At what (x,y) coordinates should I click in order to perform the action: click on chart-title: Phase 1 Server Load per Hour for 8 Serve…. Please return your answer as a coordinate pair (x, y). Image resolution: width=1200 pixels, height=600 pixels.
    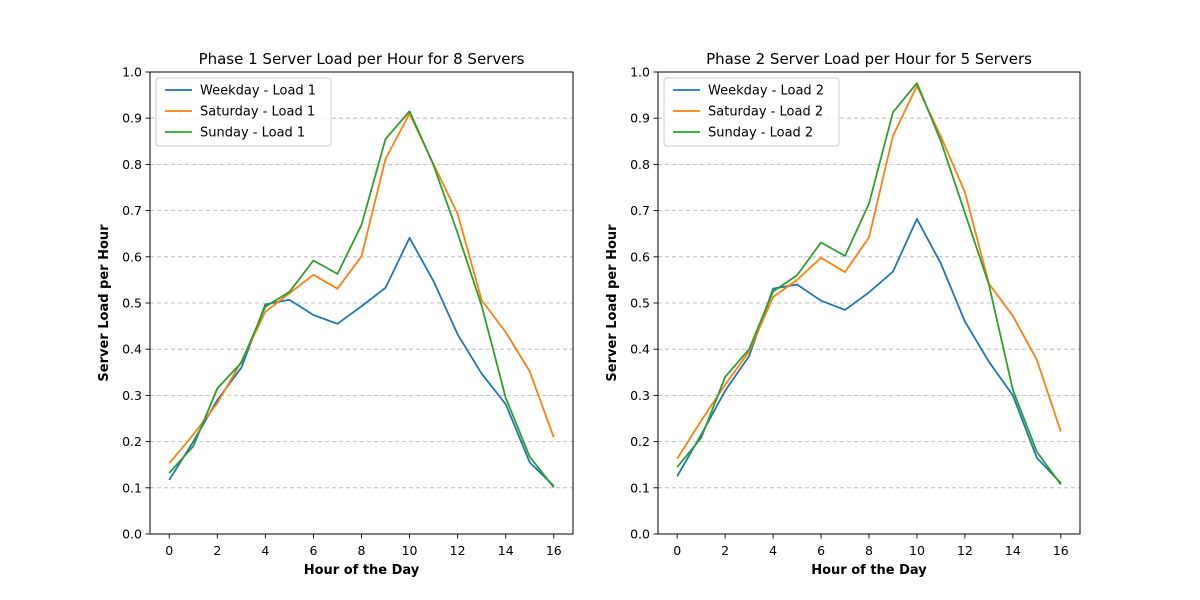
    Looking at the image, I should click on (362, 59).